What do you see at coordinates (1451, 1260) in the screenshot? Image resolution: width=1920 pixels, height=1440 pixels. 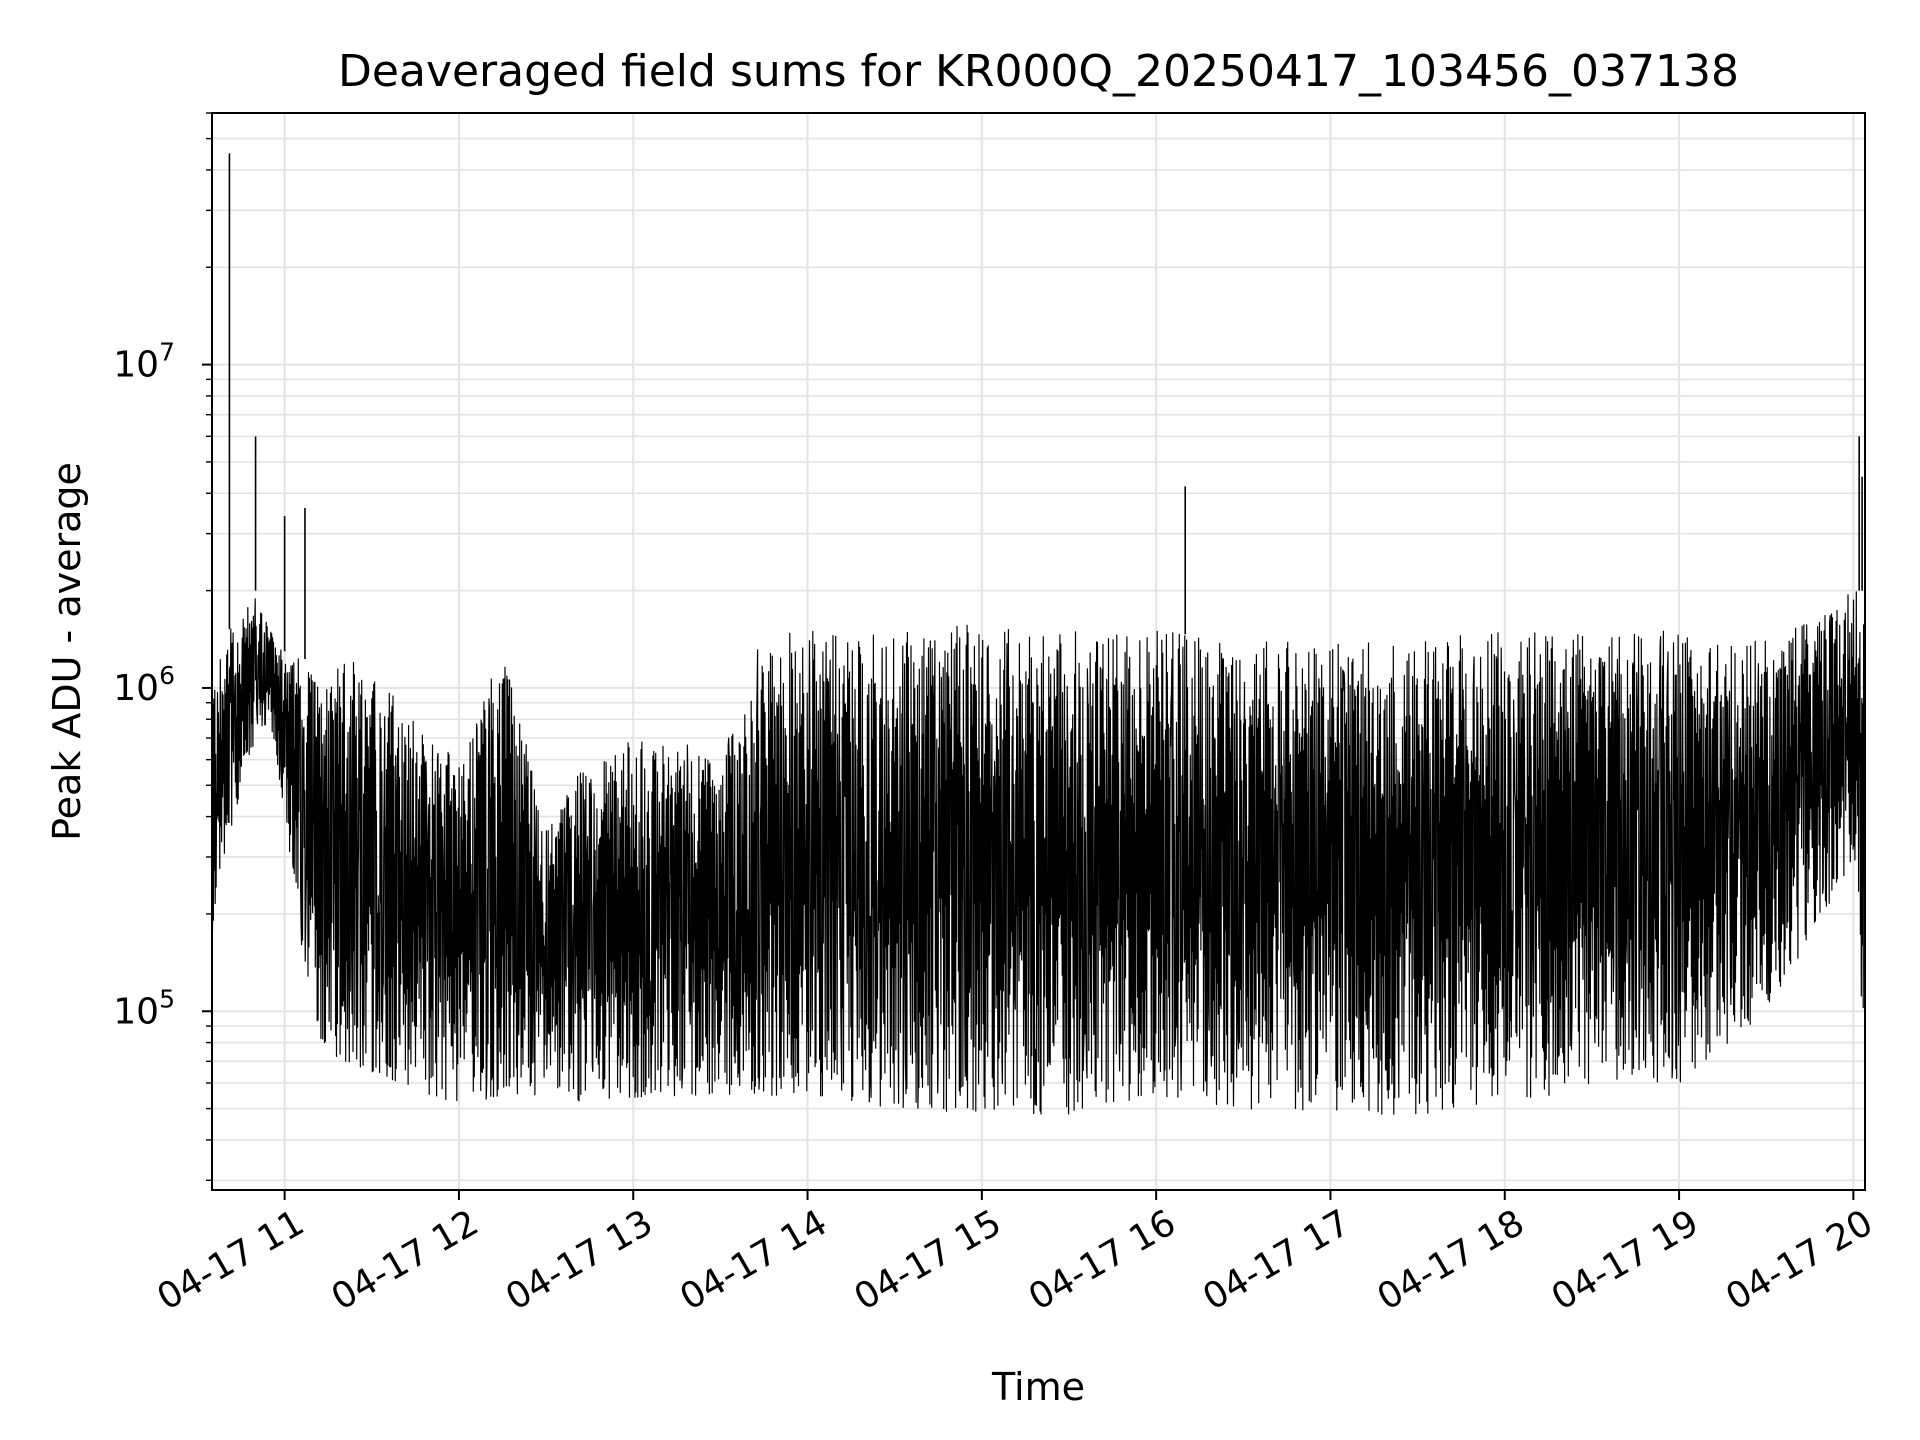 I see `x-tick-label: 04-17 18` at bounding box center [1451, 1260].